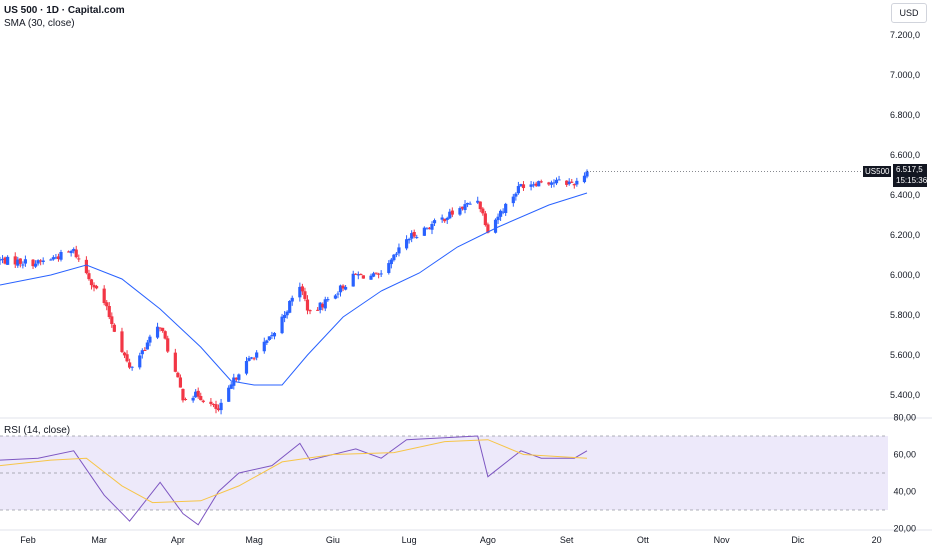 The height and width of the screenshot is (555, 932). Describe the element at coordinates (905, 75) in the screenshot. I see `price-axis-tick-label: 7.000,0` at that location.